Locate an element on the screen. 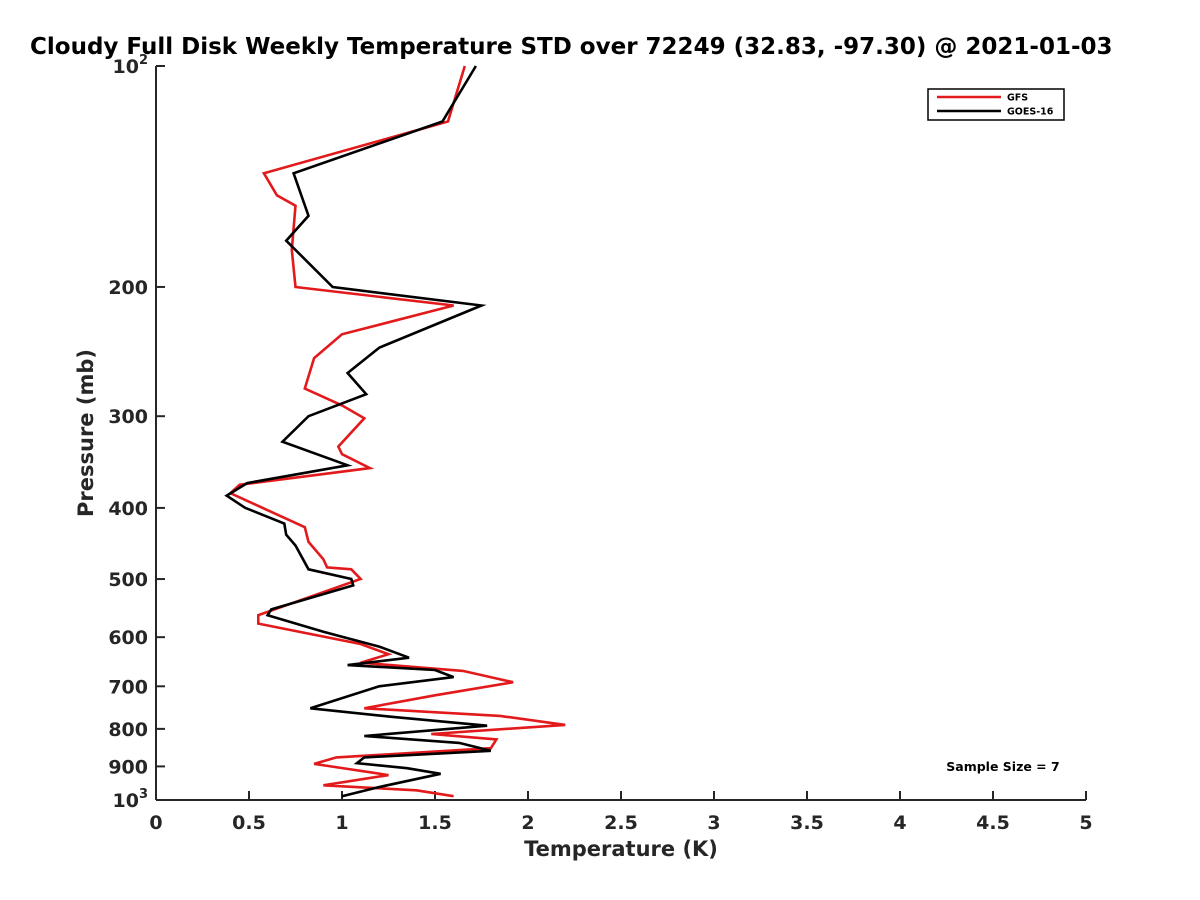  x-ticks: 0 0.5 1 1.5 2 2.5 3 3.5 4 4.5 5 is located at coordinates (621, 812).